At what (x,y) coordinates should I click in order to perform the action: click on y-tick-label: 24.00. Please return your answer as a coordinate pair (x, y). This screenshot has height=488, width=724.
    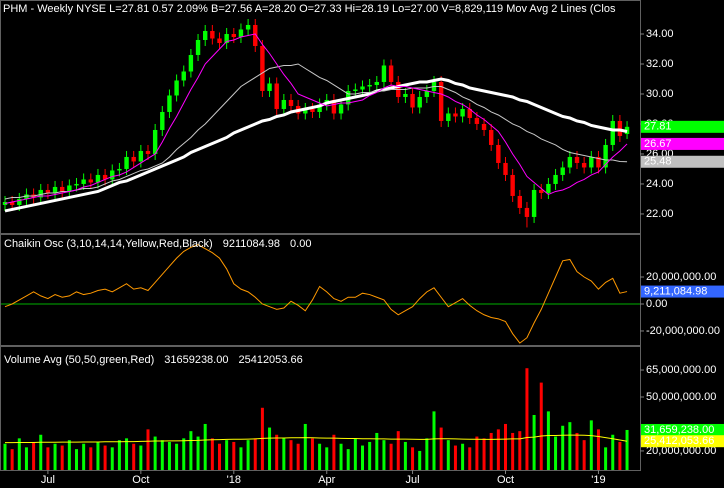
    Looking at the image, I should click on (660, 184).